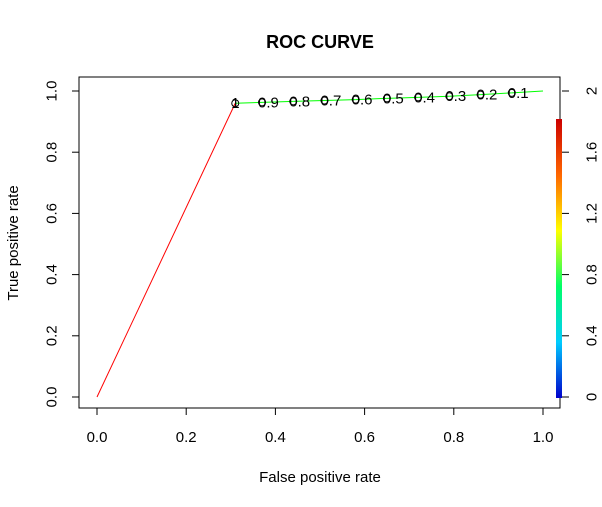 The height and width of the screenshot is (507, 602). Describe the element at coordinates (52, 397) in the screenshot. I see `y-tick-label: 0.0` at that location.